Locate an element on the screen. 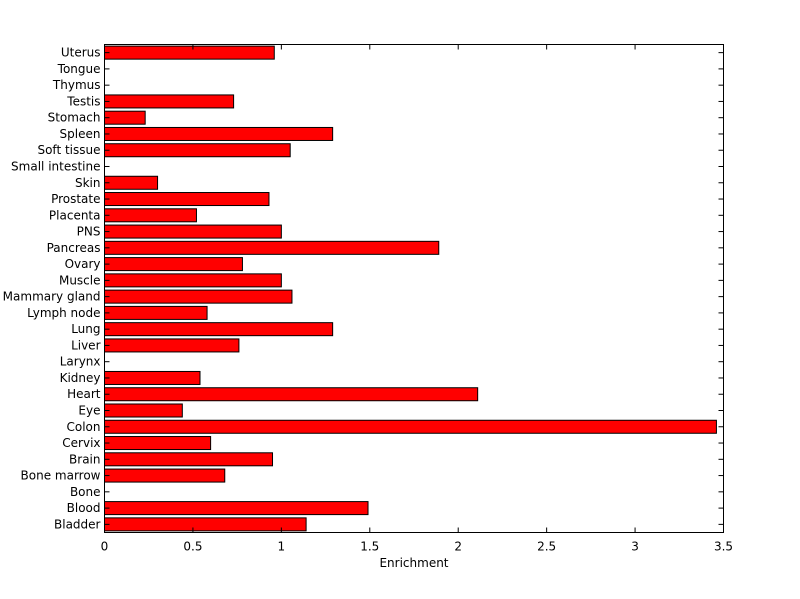 This screenshot has height=599, width=800. bar-mammary-gland is located at coordinates (198, 296).